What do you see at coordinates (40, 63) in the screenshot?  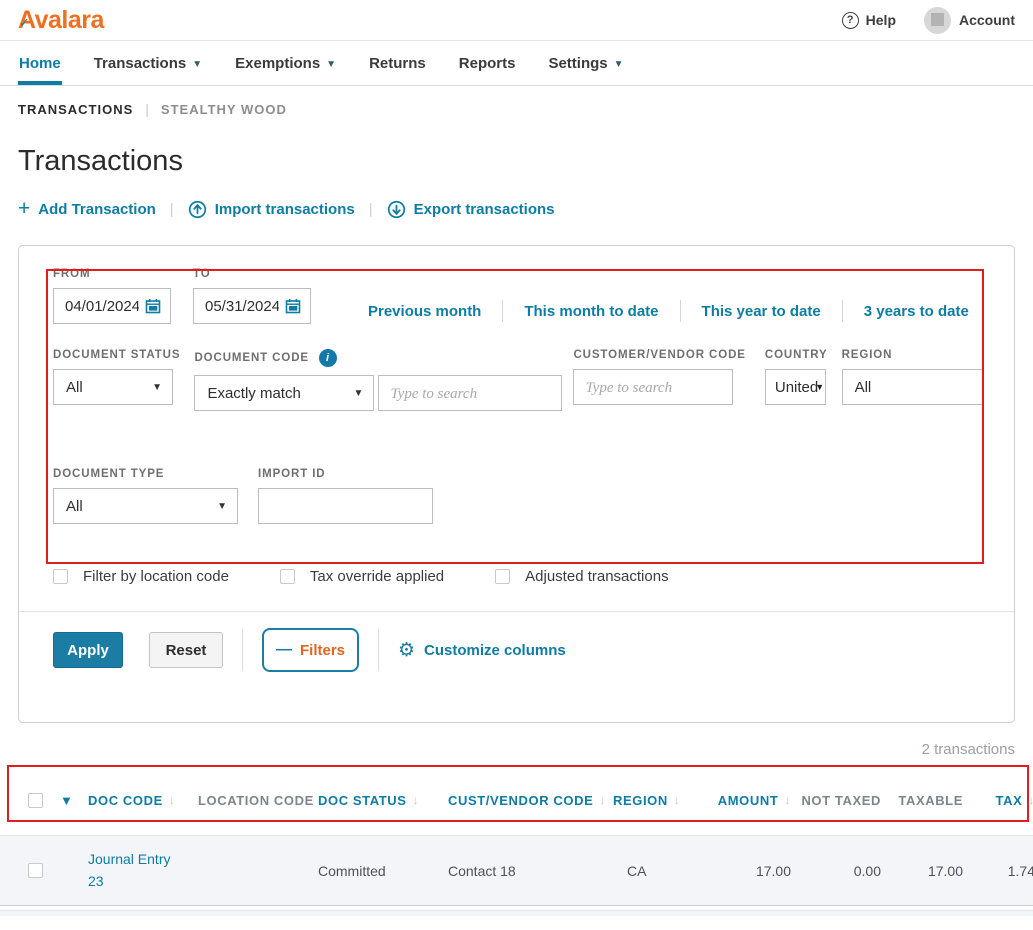 I see `nav-home: Home` at bounding box center [40, 63].